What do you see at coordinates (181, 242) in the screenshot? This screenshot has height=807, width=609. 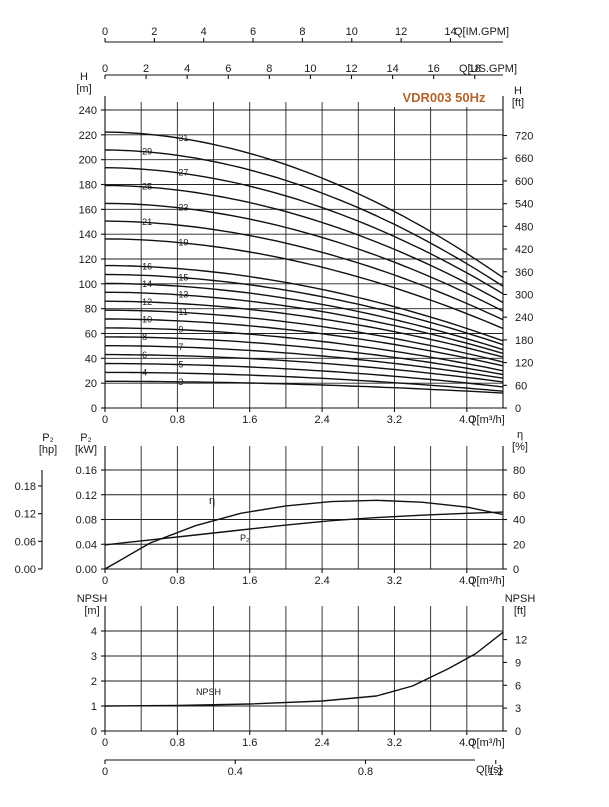 I see `stage-label-19: -19` at bounding box center [181, 242].